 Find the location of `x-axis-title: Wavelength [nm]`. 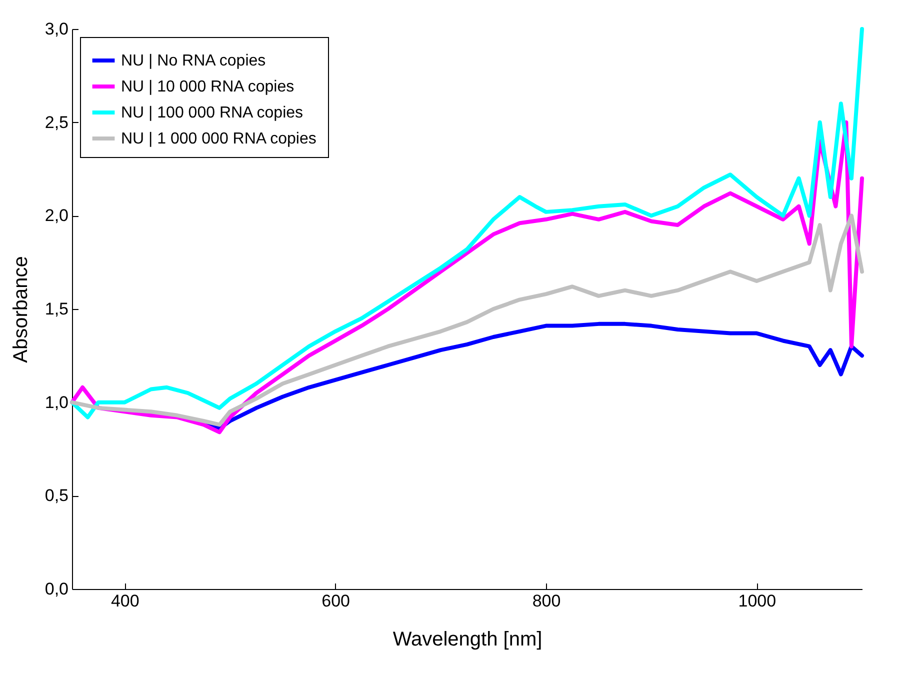

x-axis-title: Wavelength [nm] is located at coordinates (467, 639).